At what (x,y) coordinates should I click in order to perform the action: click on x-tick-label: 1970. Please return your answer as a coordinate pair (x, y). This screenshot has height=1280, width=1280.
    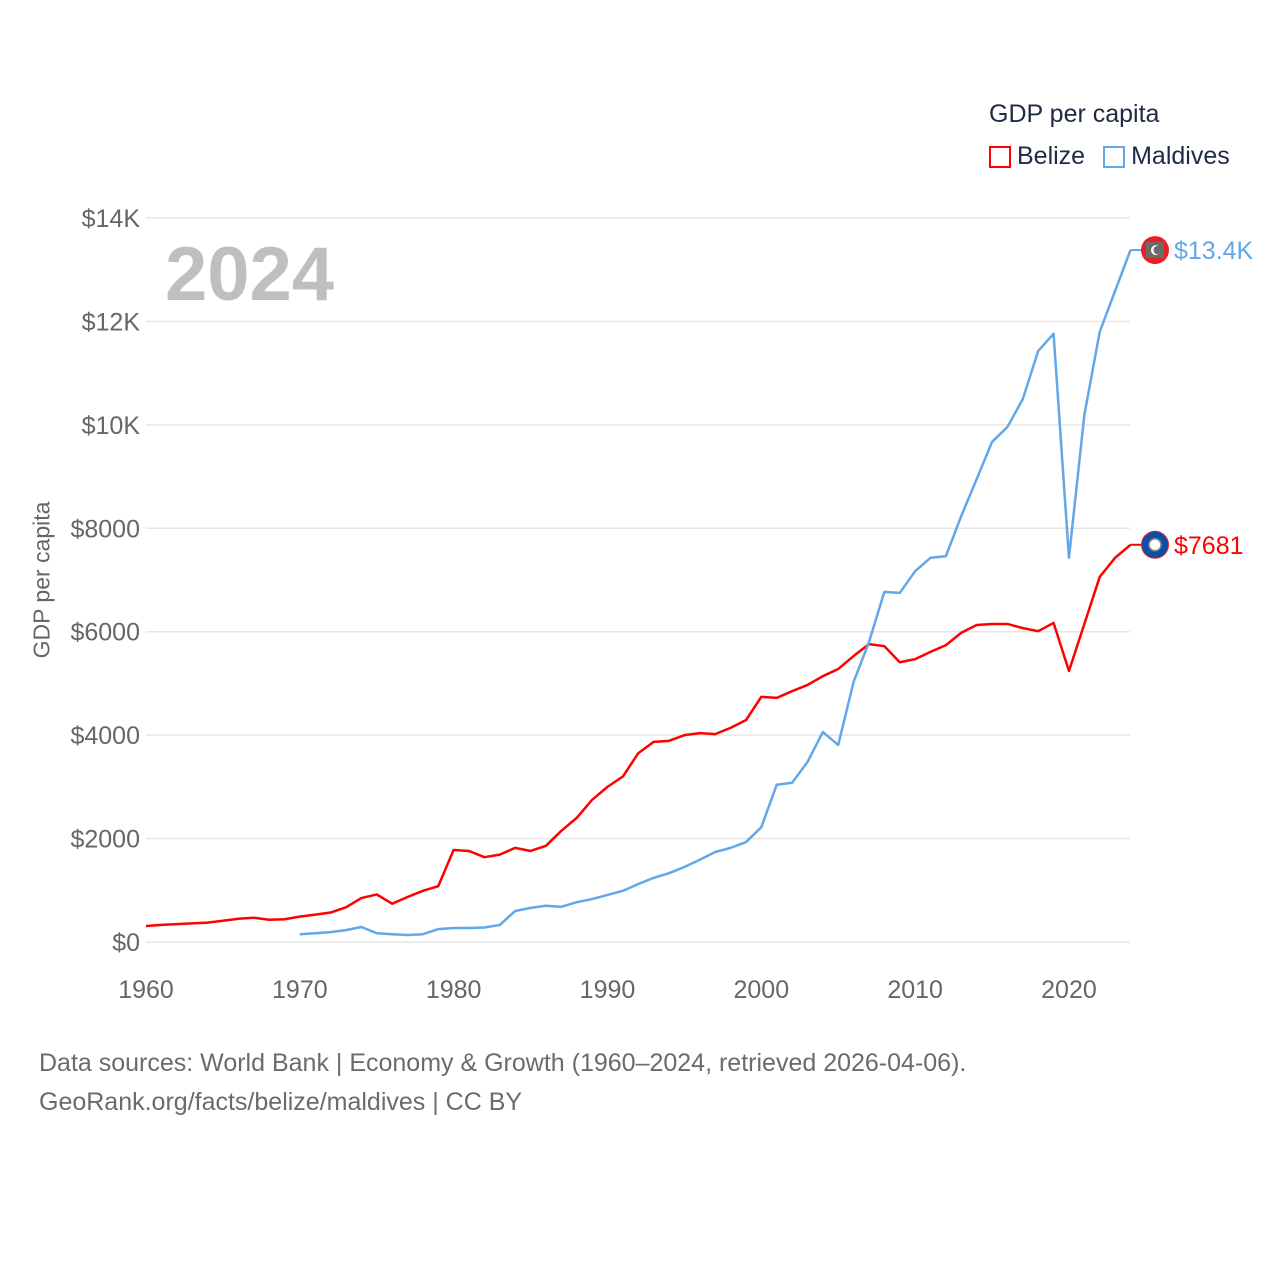
    Looking at the image, I should click on (300, 990).